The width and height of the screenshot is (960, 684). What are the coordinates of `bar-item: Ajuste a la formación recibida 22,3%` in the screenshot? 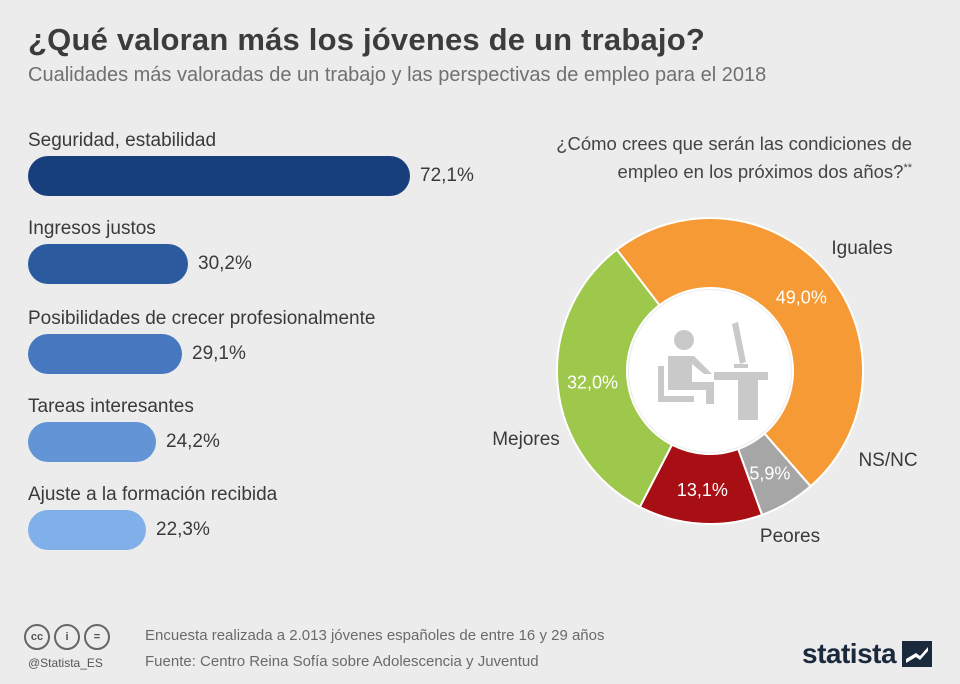 It's located at (152, 517).